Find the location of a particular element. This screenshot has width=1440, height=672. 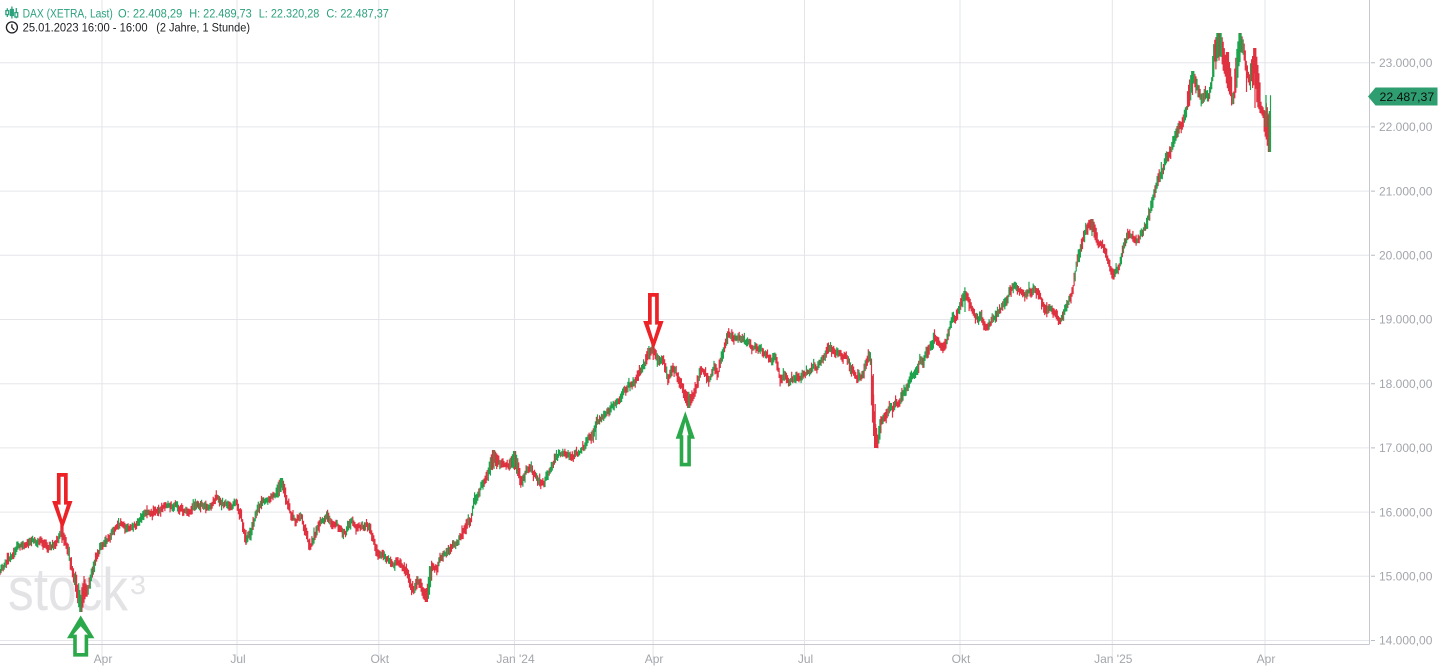

svg-text: L: 22.320,28 is located at coordinates (289, 13).